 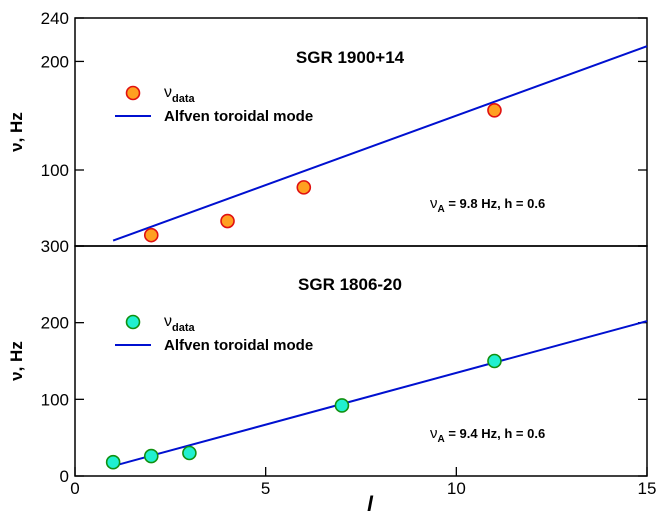 I want to click on annotation-bottom: νA = 9.4 Hz, h = 0.6, so click(x=487, y=435).